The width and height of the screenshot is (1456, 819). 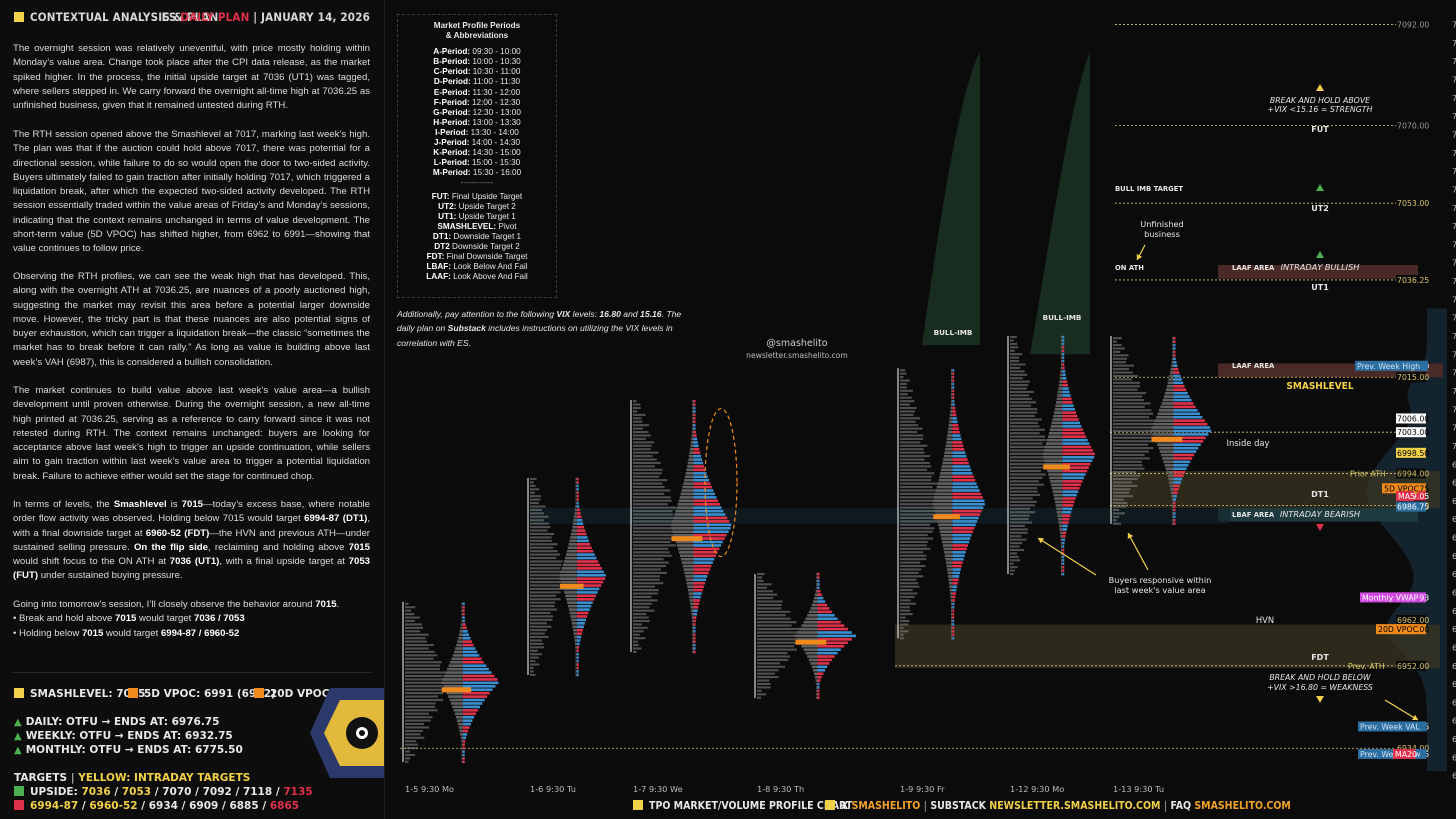 What do you see at coordinates (1320, 687) in the screenshot?
I see `break-below-label: +VIX >16.80 = WEAKNESS` at bounding box center [1320, 687].